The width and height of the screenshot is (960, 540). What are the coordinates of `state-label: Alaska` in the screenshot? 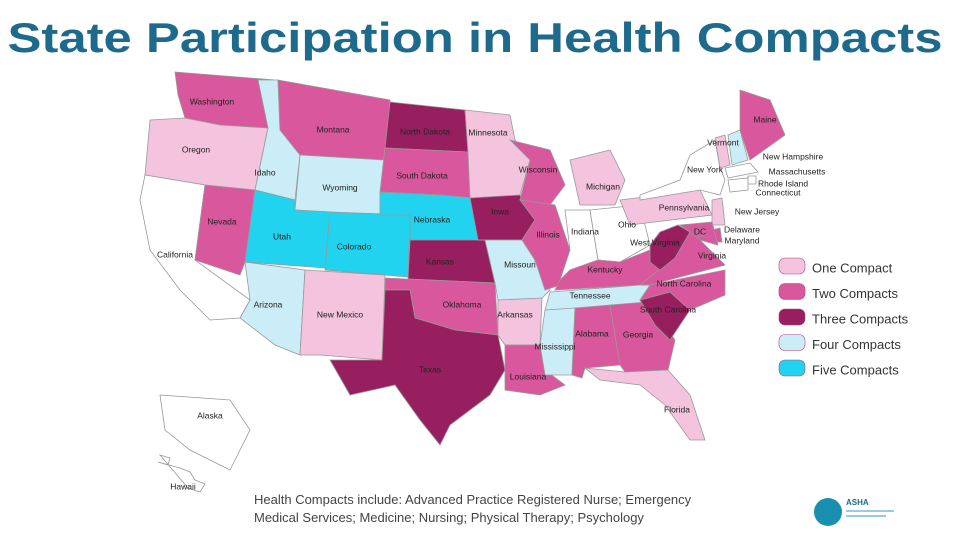 It's located at (210, 415).